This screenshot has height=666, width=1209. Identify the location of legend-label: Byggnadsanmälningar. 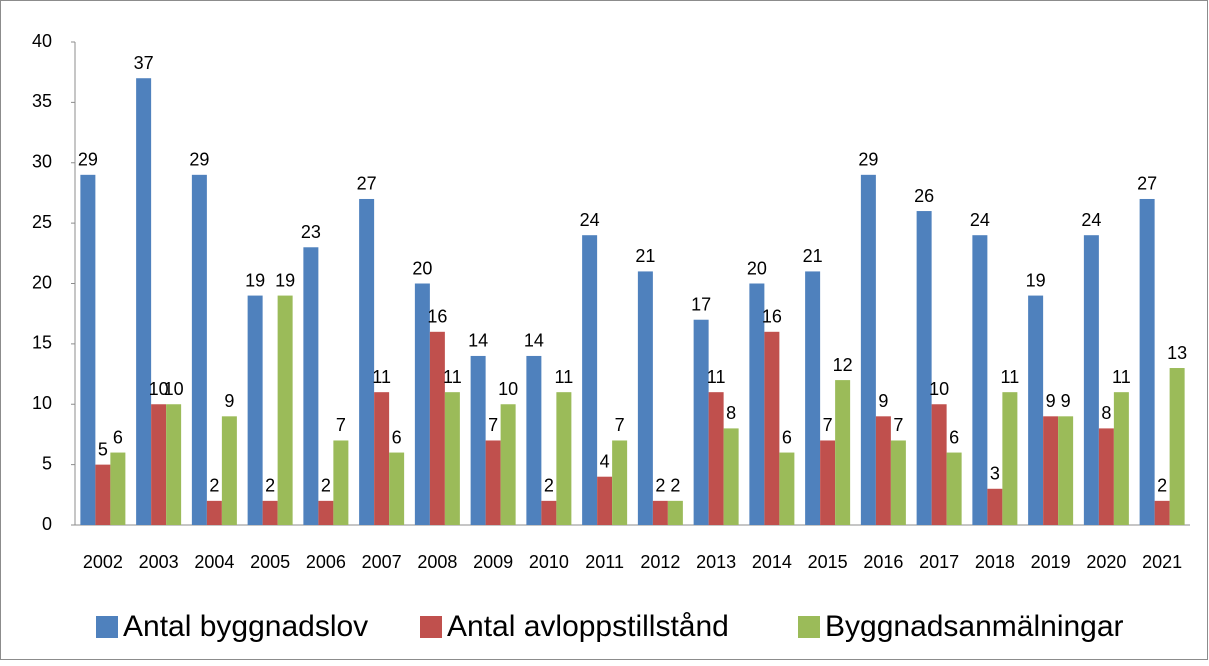
(974, 626).